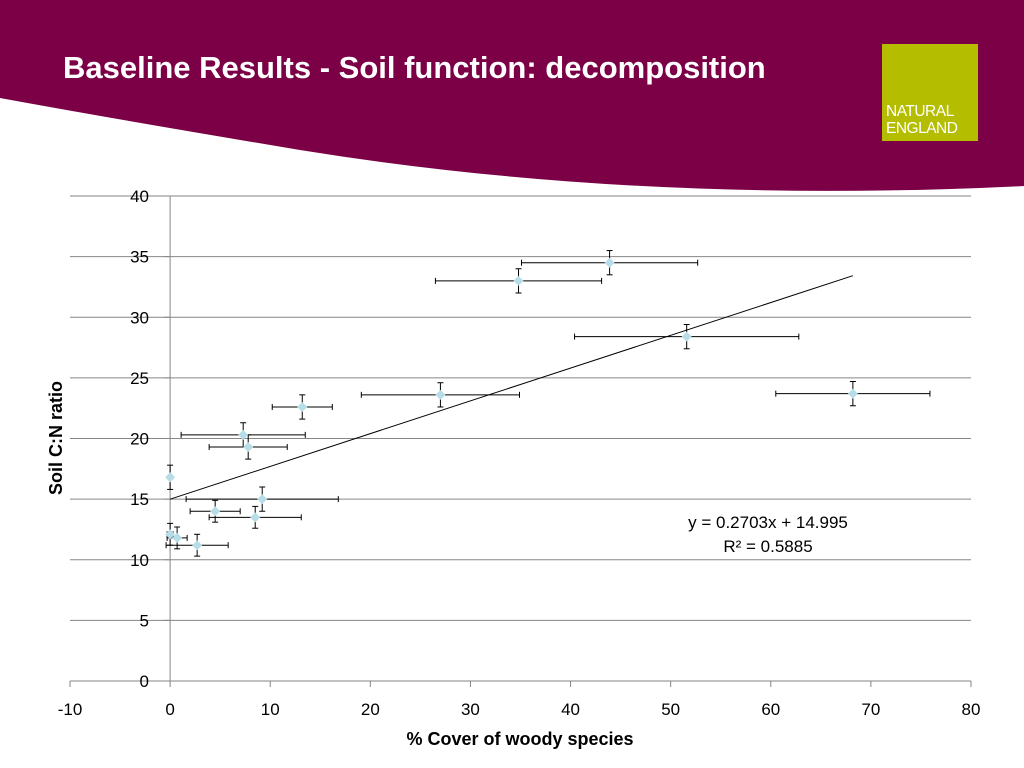 This screenshot has height=768, width=1024. Describe the element at coordinates (139, 257) in the screenshot. I see `y-tick-label: 35` at that location.